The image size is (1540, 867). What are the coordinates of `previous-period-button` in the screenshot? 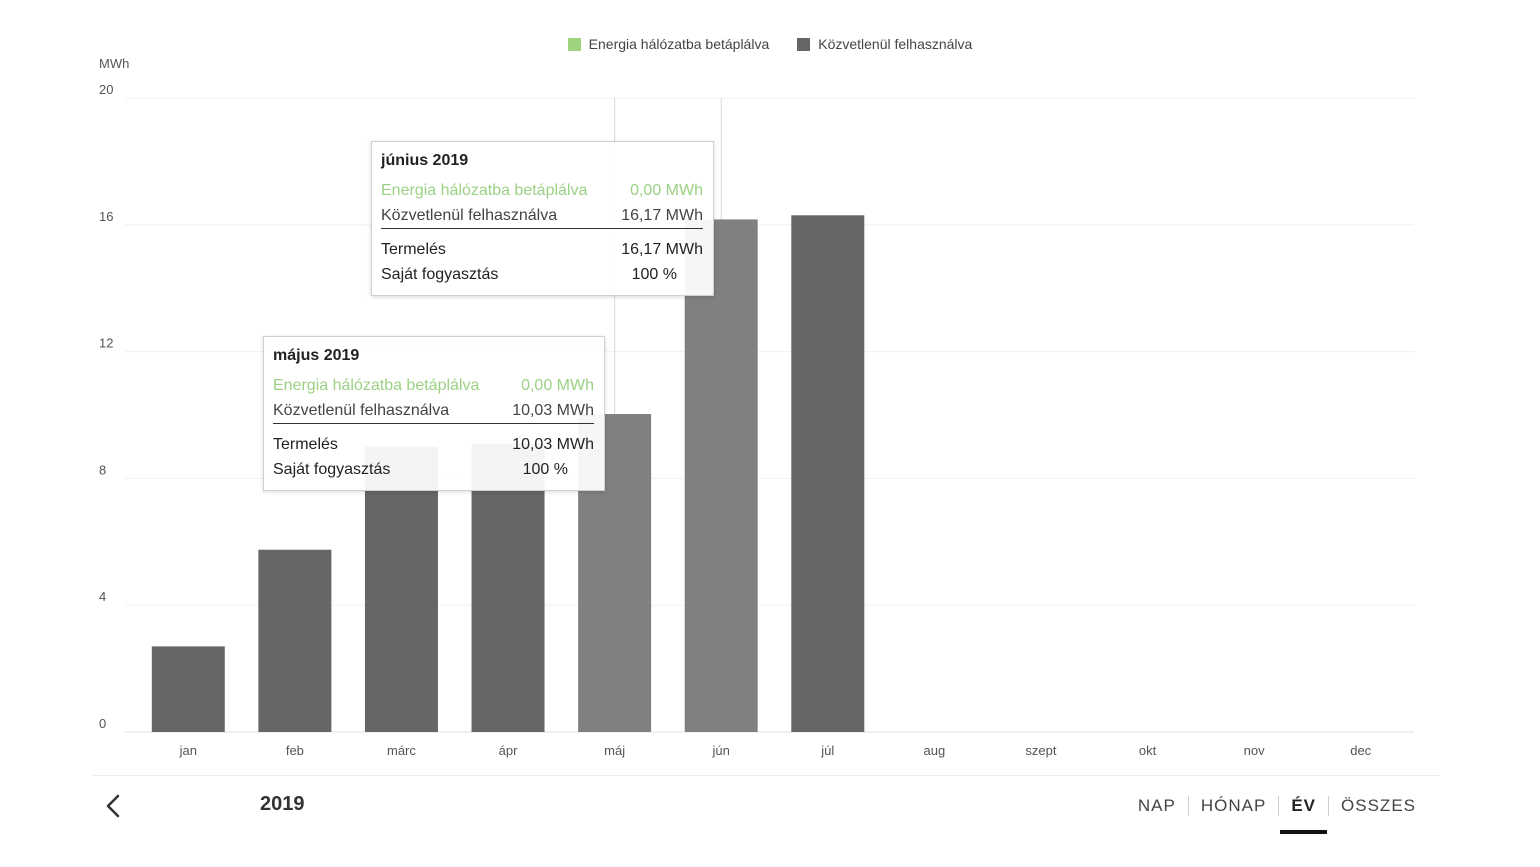 It's located at (114, 806).